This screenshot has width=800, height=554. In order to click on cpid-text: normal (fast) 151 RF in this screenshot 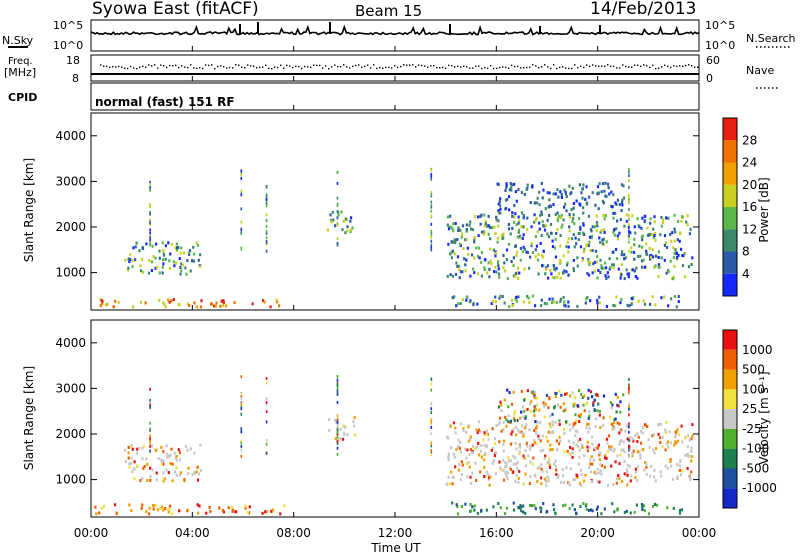, I will do `click(165, 102)`.